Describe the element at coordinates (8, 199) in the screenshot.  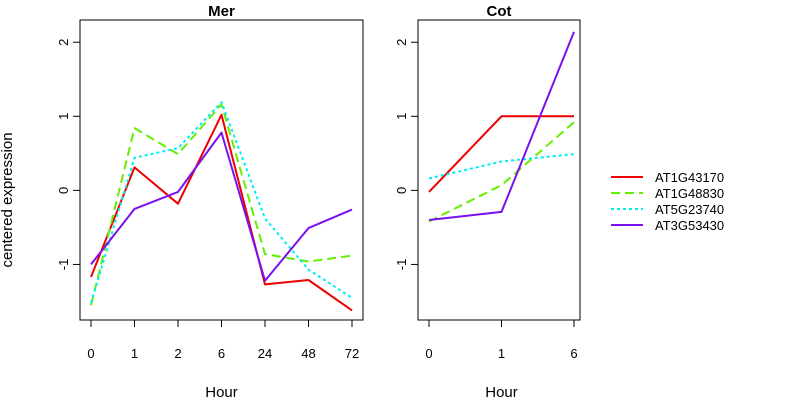
I see `y-axis-label: centered expression` at that location.